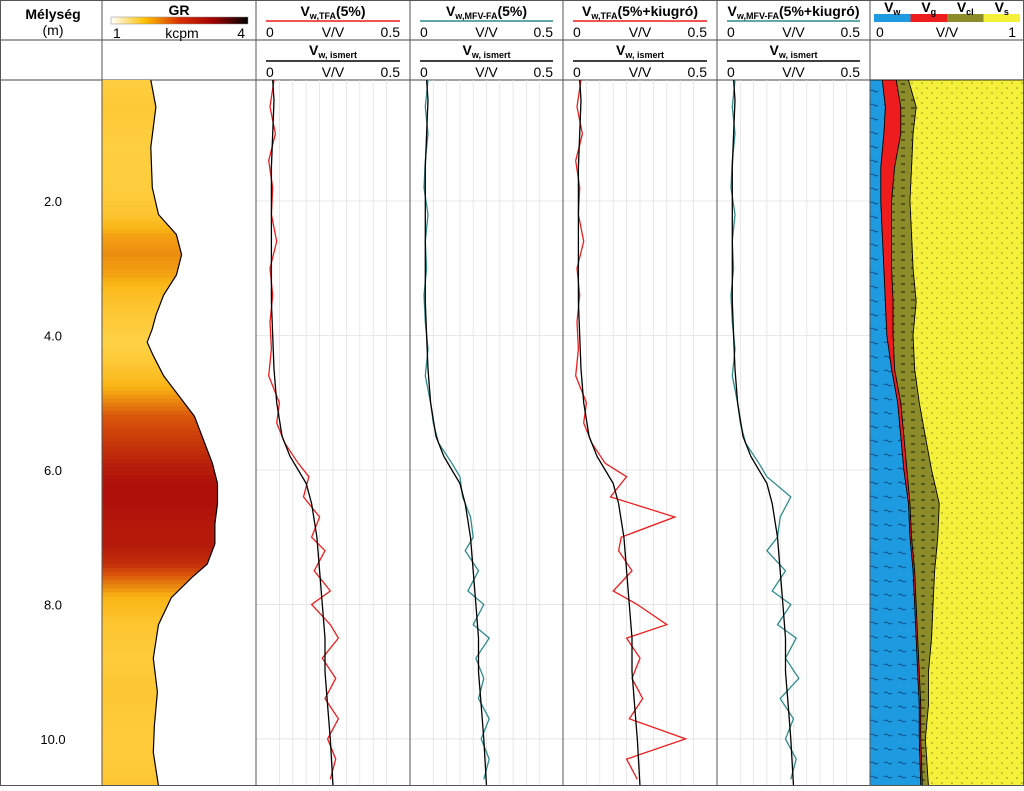  I want to click on depth-tick-label: 6.0, so click(53, 470).